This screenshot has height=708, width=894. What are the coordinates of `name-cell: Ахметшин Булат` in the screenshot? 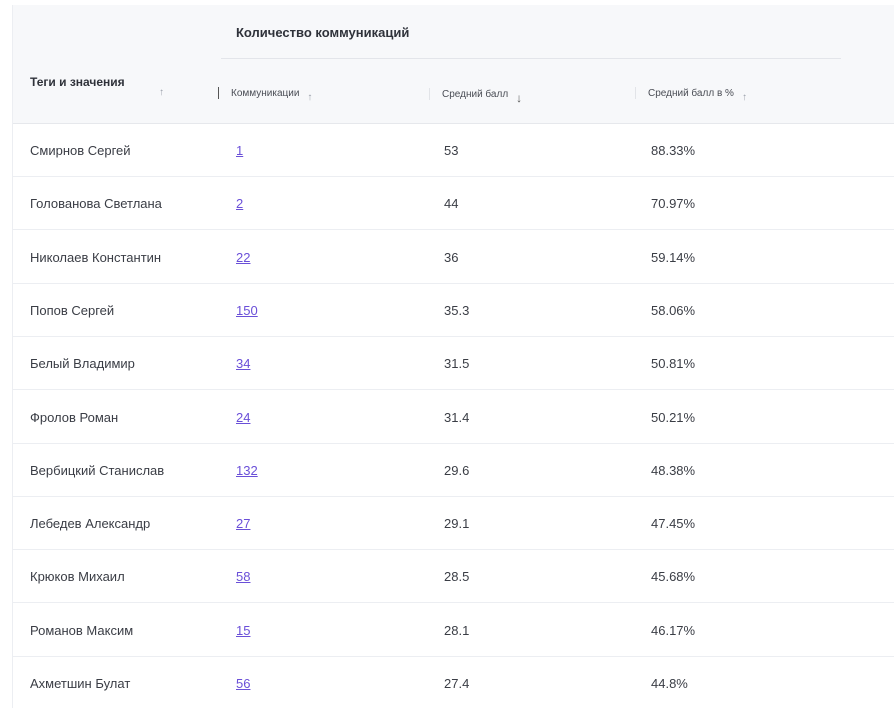 It's located at (80, 683).